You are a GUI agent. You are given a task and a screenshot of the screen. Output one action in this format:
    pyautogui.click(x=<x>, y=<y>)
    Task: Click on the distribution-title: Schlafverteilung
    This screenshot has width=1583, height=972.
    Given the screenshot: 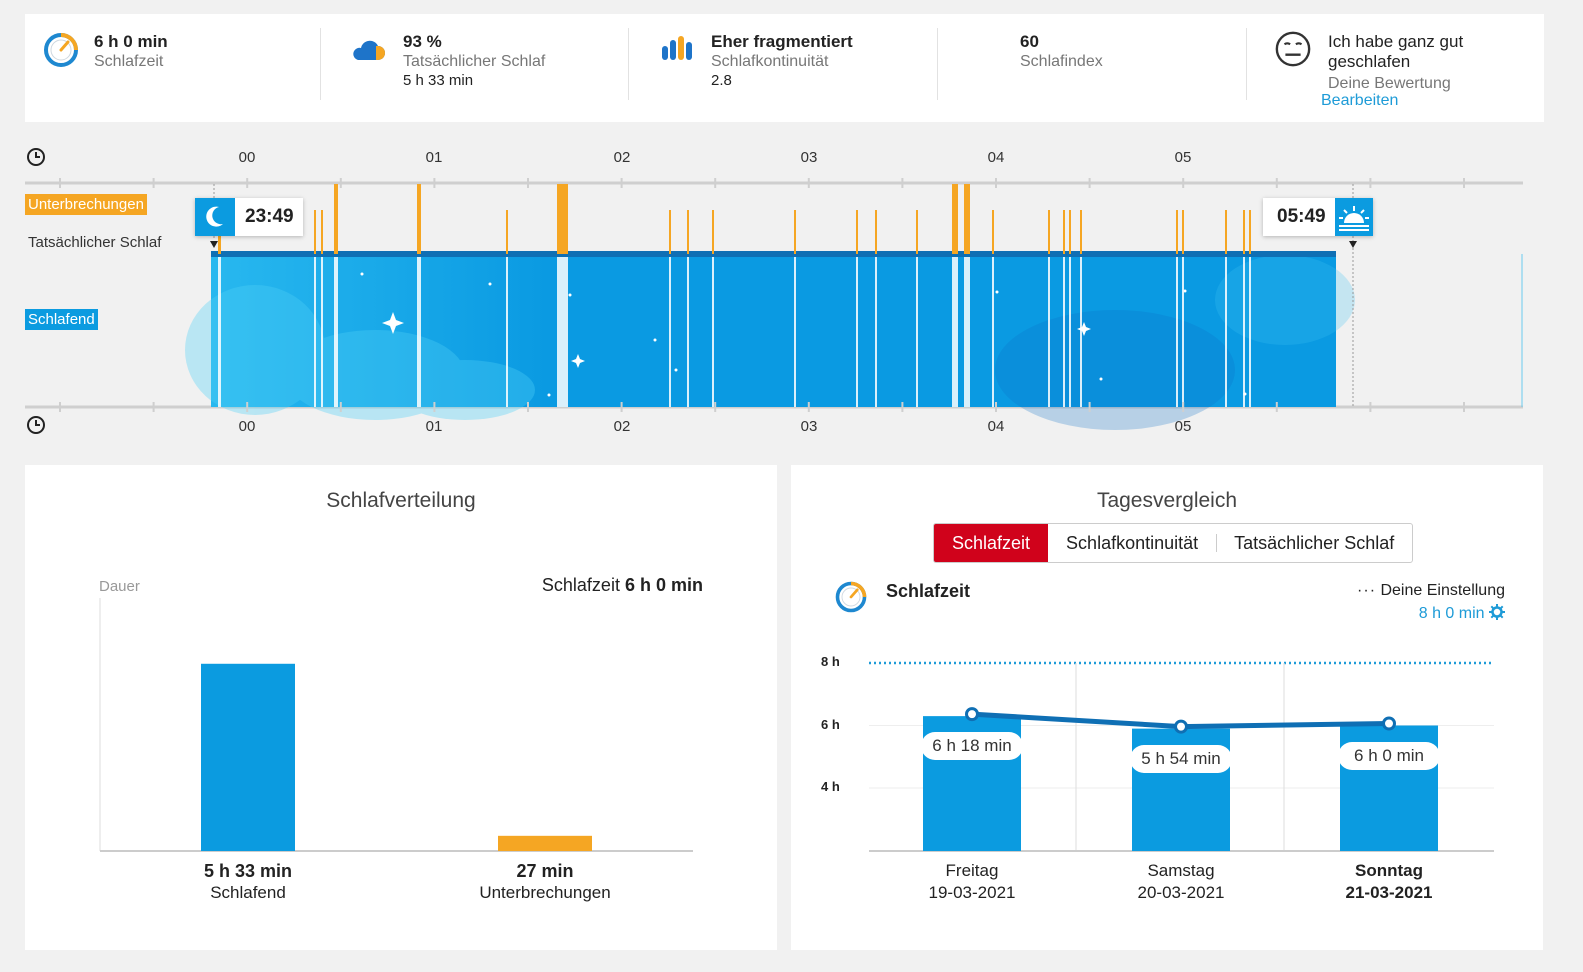 What is the action you would take?
    pyautogui.click(x=401, y=500)
    